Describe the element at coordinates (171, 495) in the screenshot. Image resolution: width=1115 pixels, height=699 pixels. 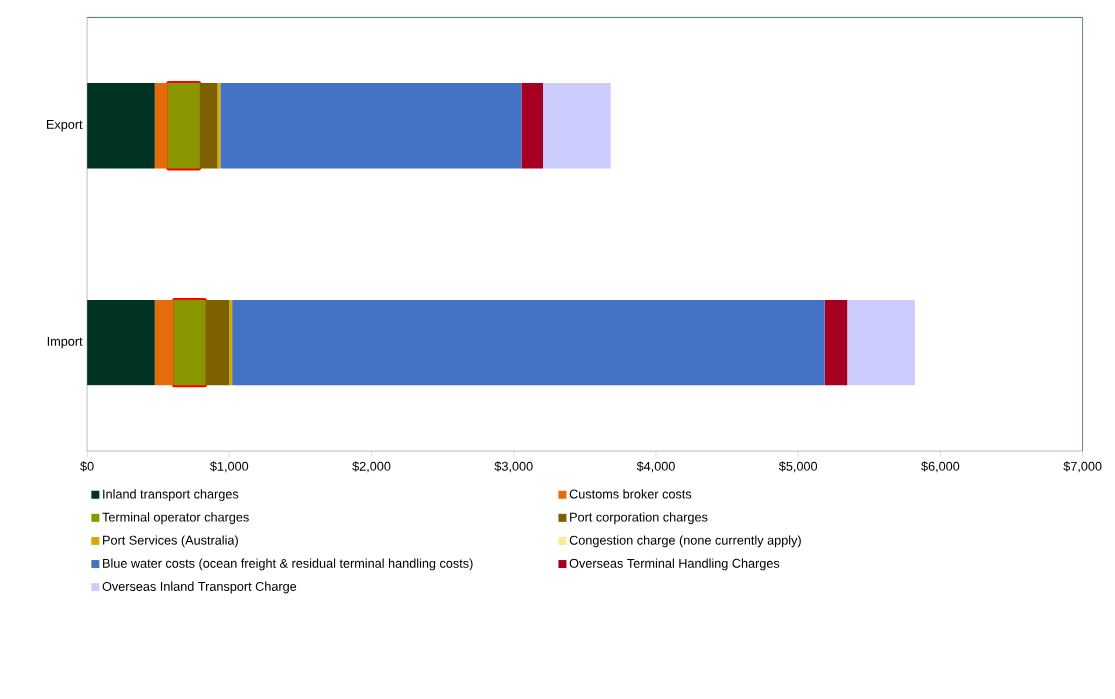
I see `legend-label: Inland transport charges` at that location.